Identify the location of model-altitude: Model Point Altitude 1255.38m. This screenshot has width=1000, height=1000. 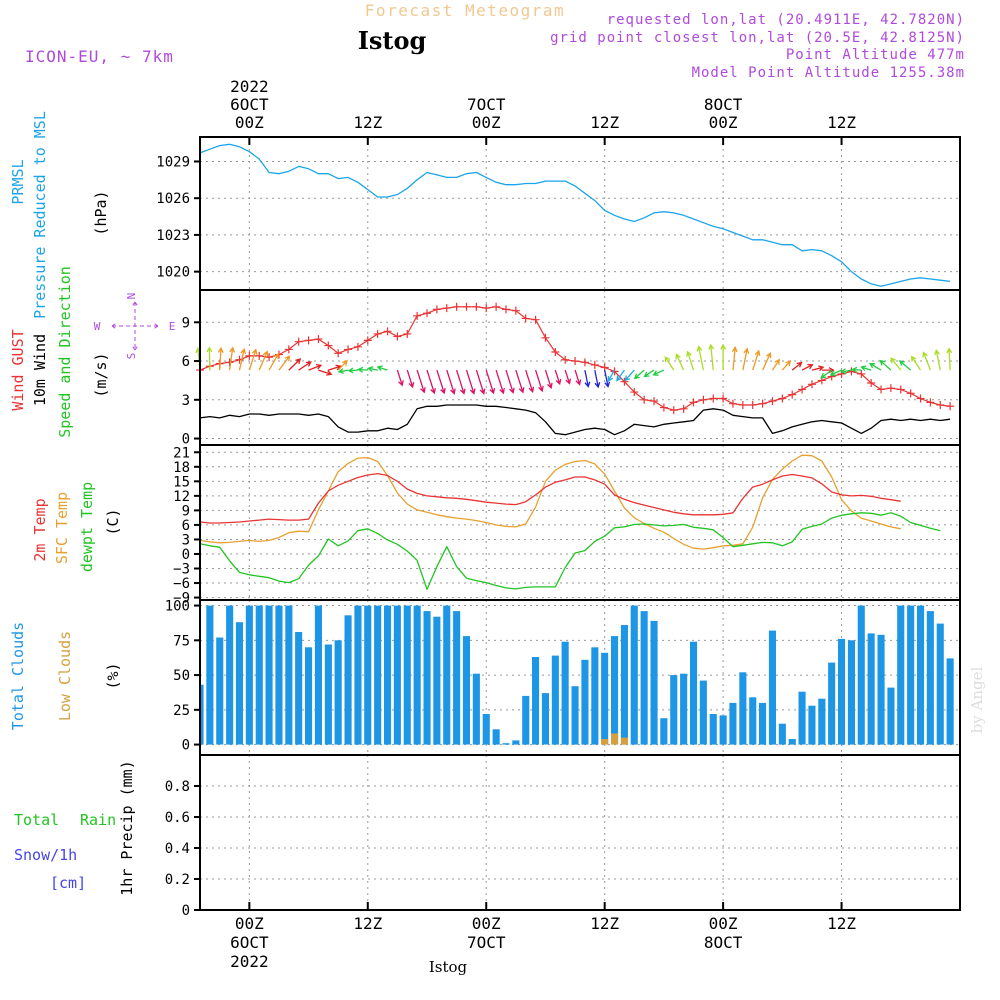
(828, 73).